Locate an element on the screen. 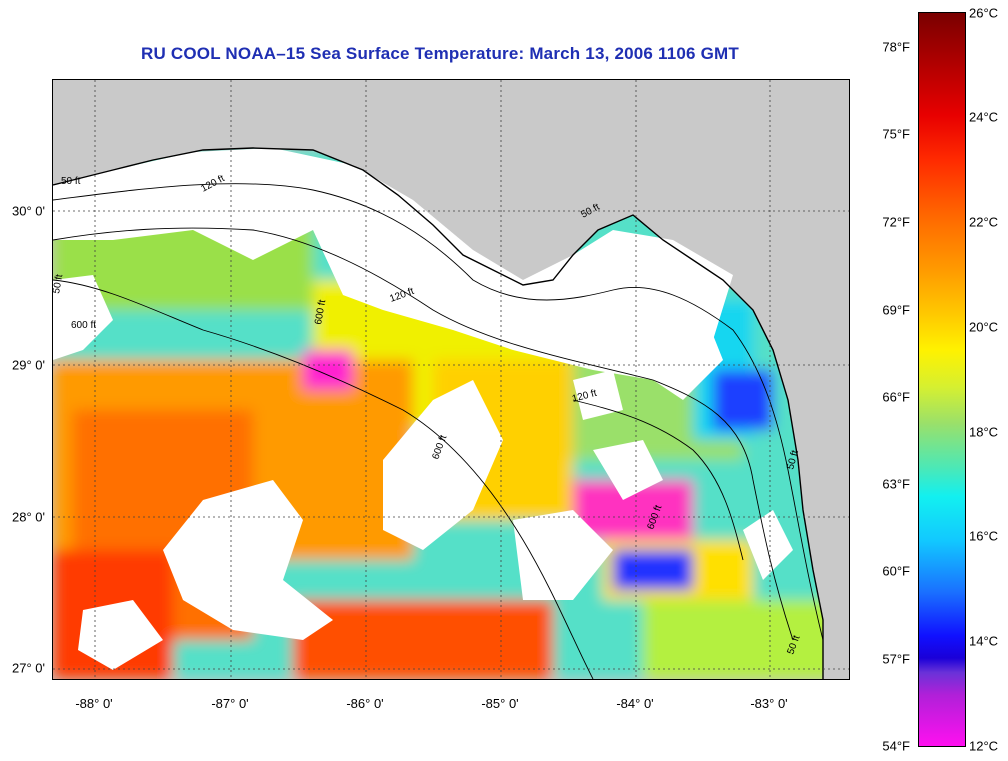 This screenshot has width=1008, height=761. x-tick-label: -84° 0' is located at coordinates (635, 703).